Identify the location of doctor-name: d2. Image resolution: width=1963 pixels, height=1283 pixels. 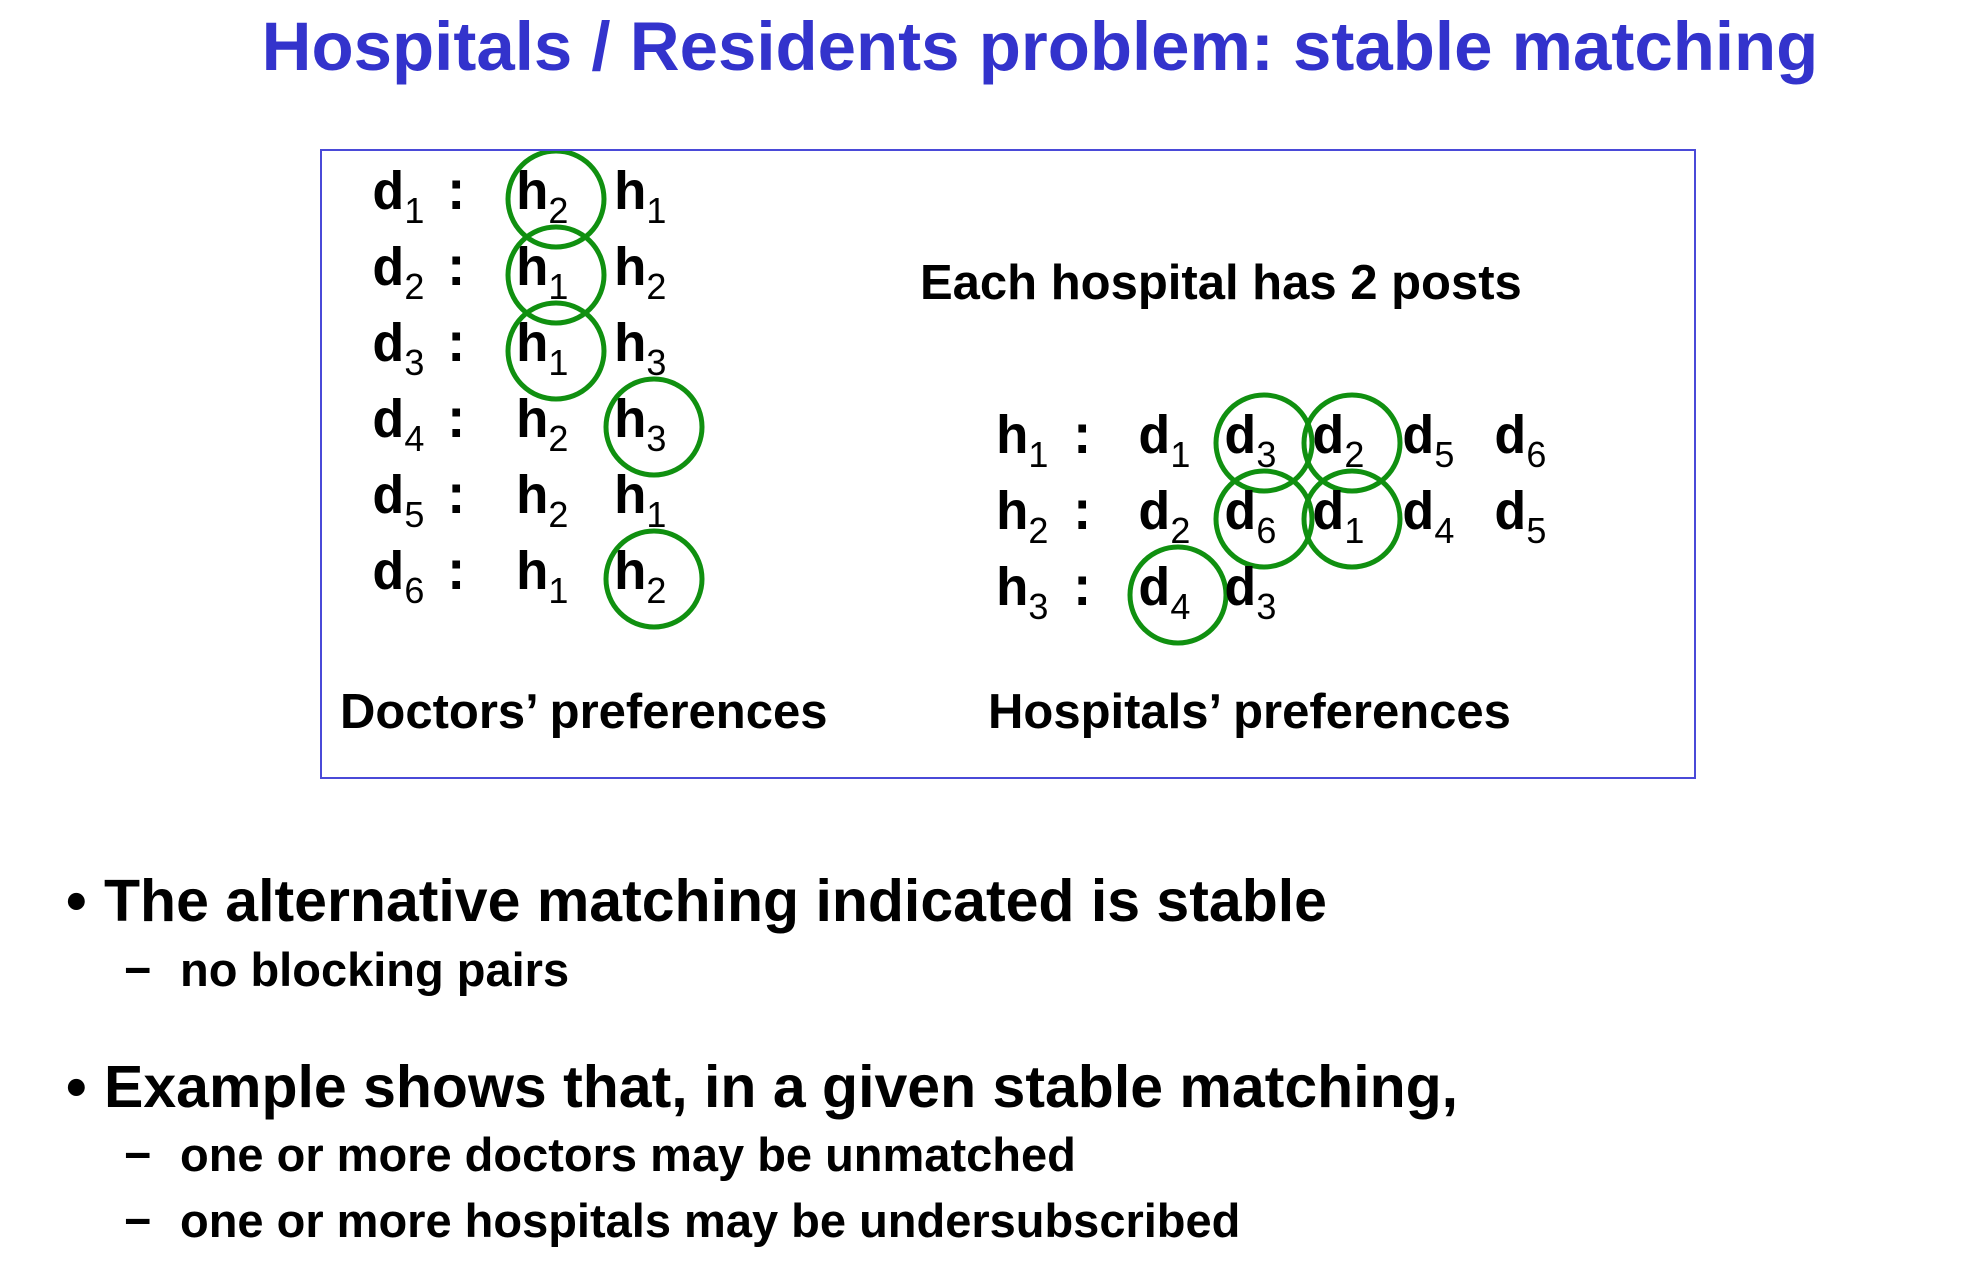
(398, 274).